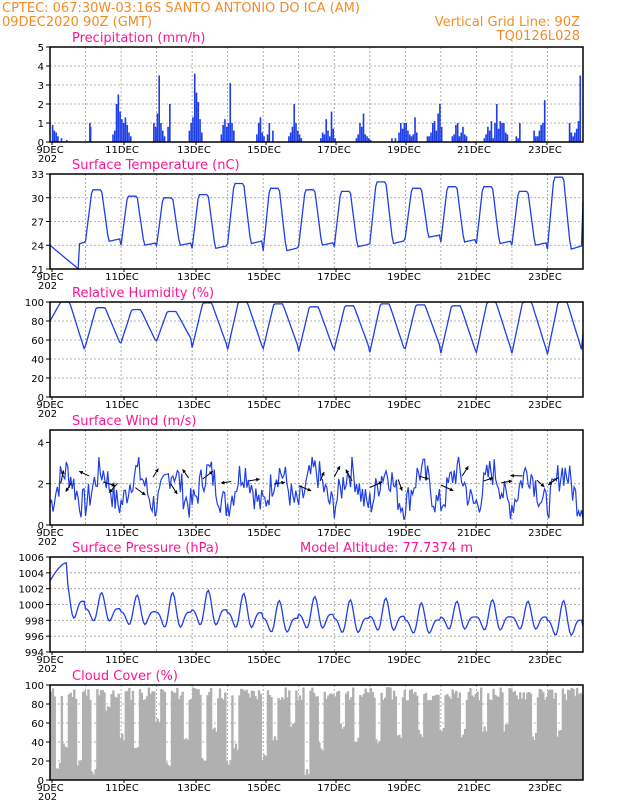 Image resolution: width=618 pixels, height=800 pixels. I want to click on panel-title: Cloud Cover (%), so click(125, 676).